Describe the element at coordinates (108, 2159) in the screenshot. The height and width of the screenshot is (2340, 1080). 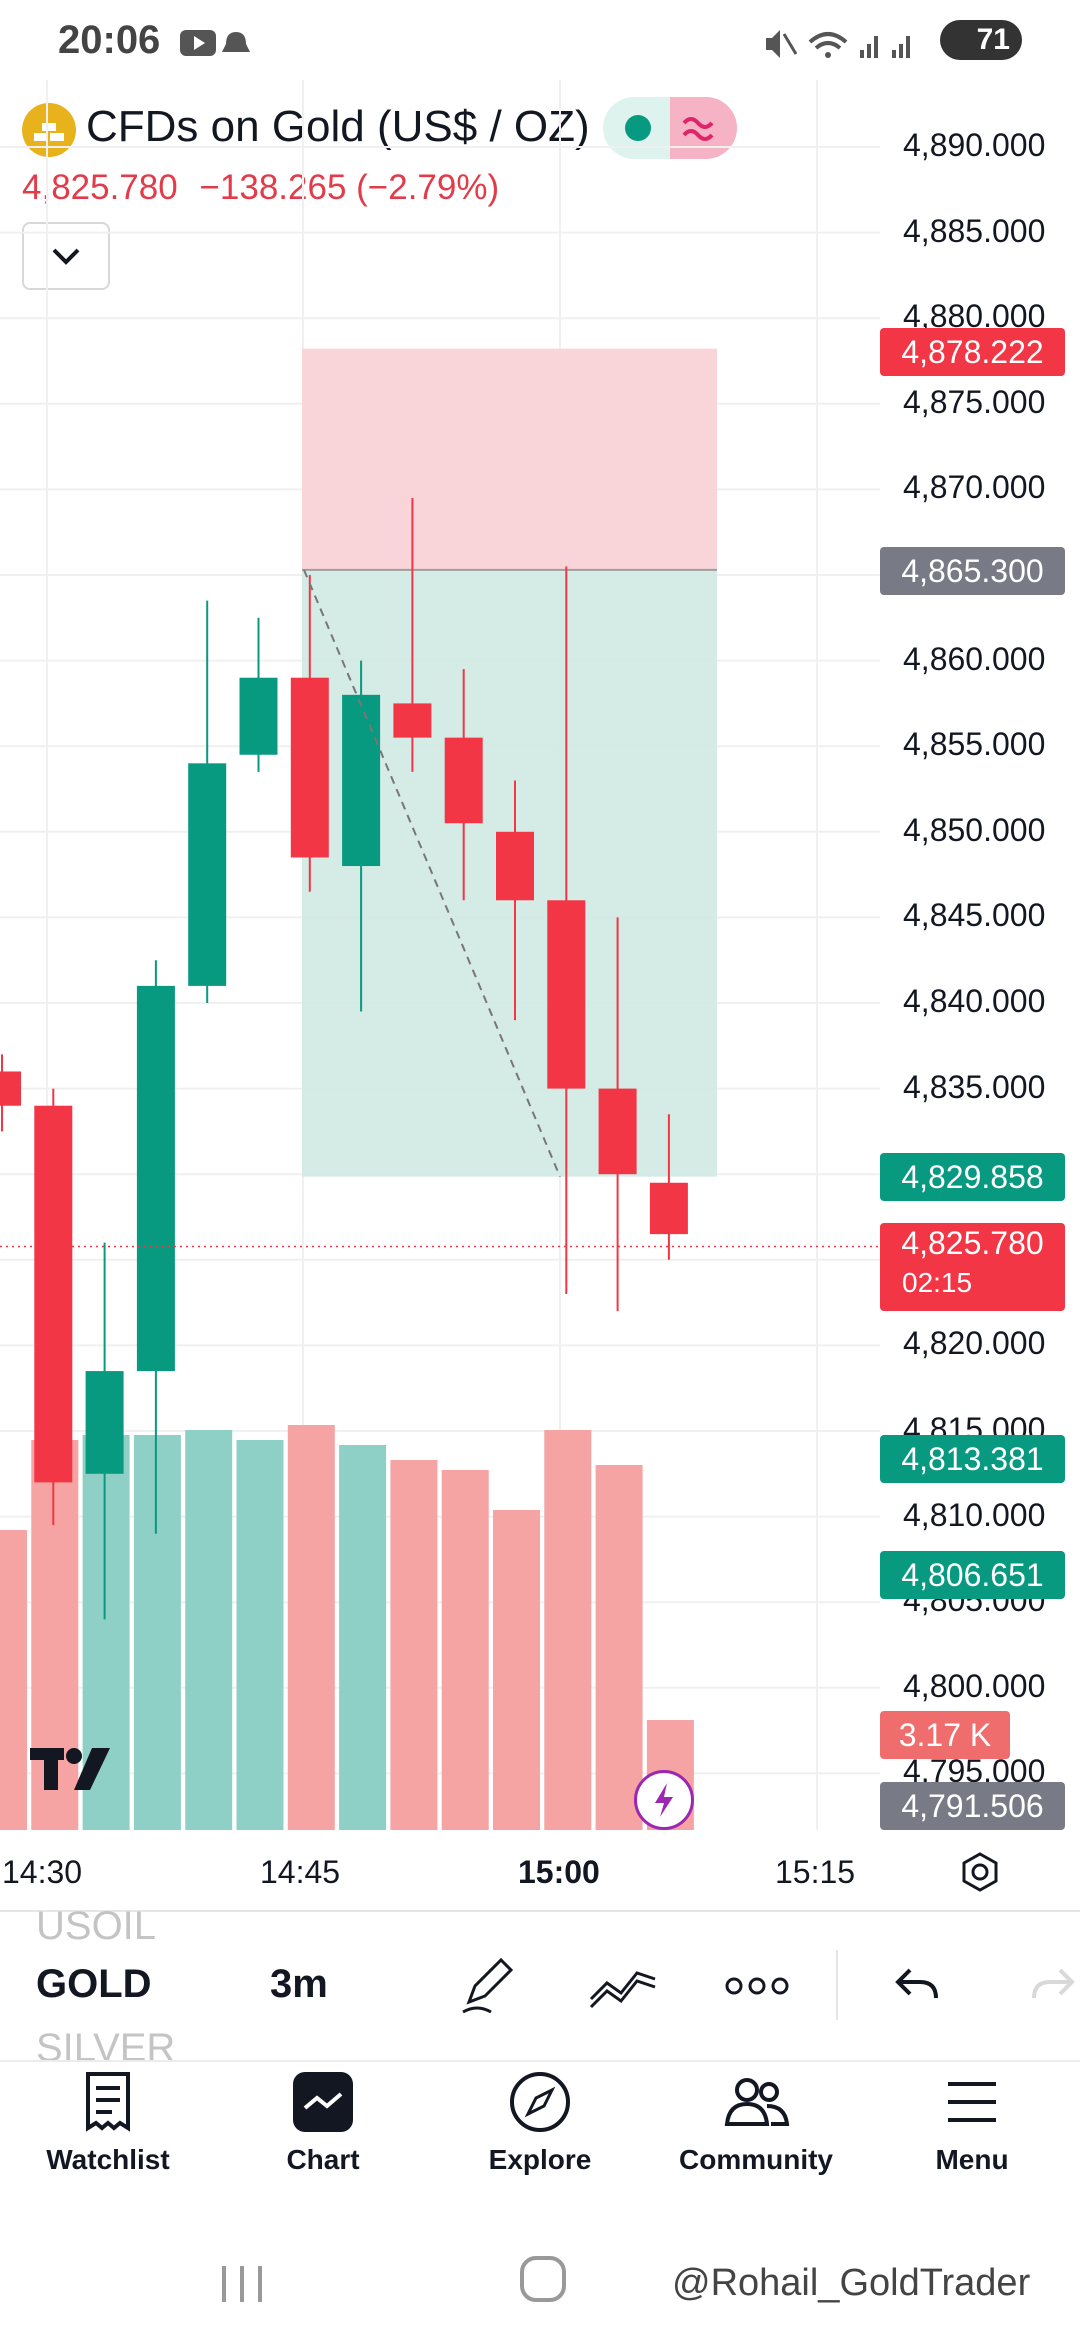
I see `nav-label: Watchlist` at that location.